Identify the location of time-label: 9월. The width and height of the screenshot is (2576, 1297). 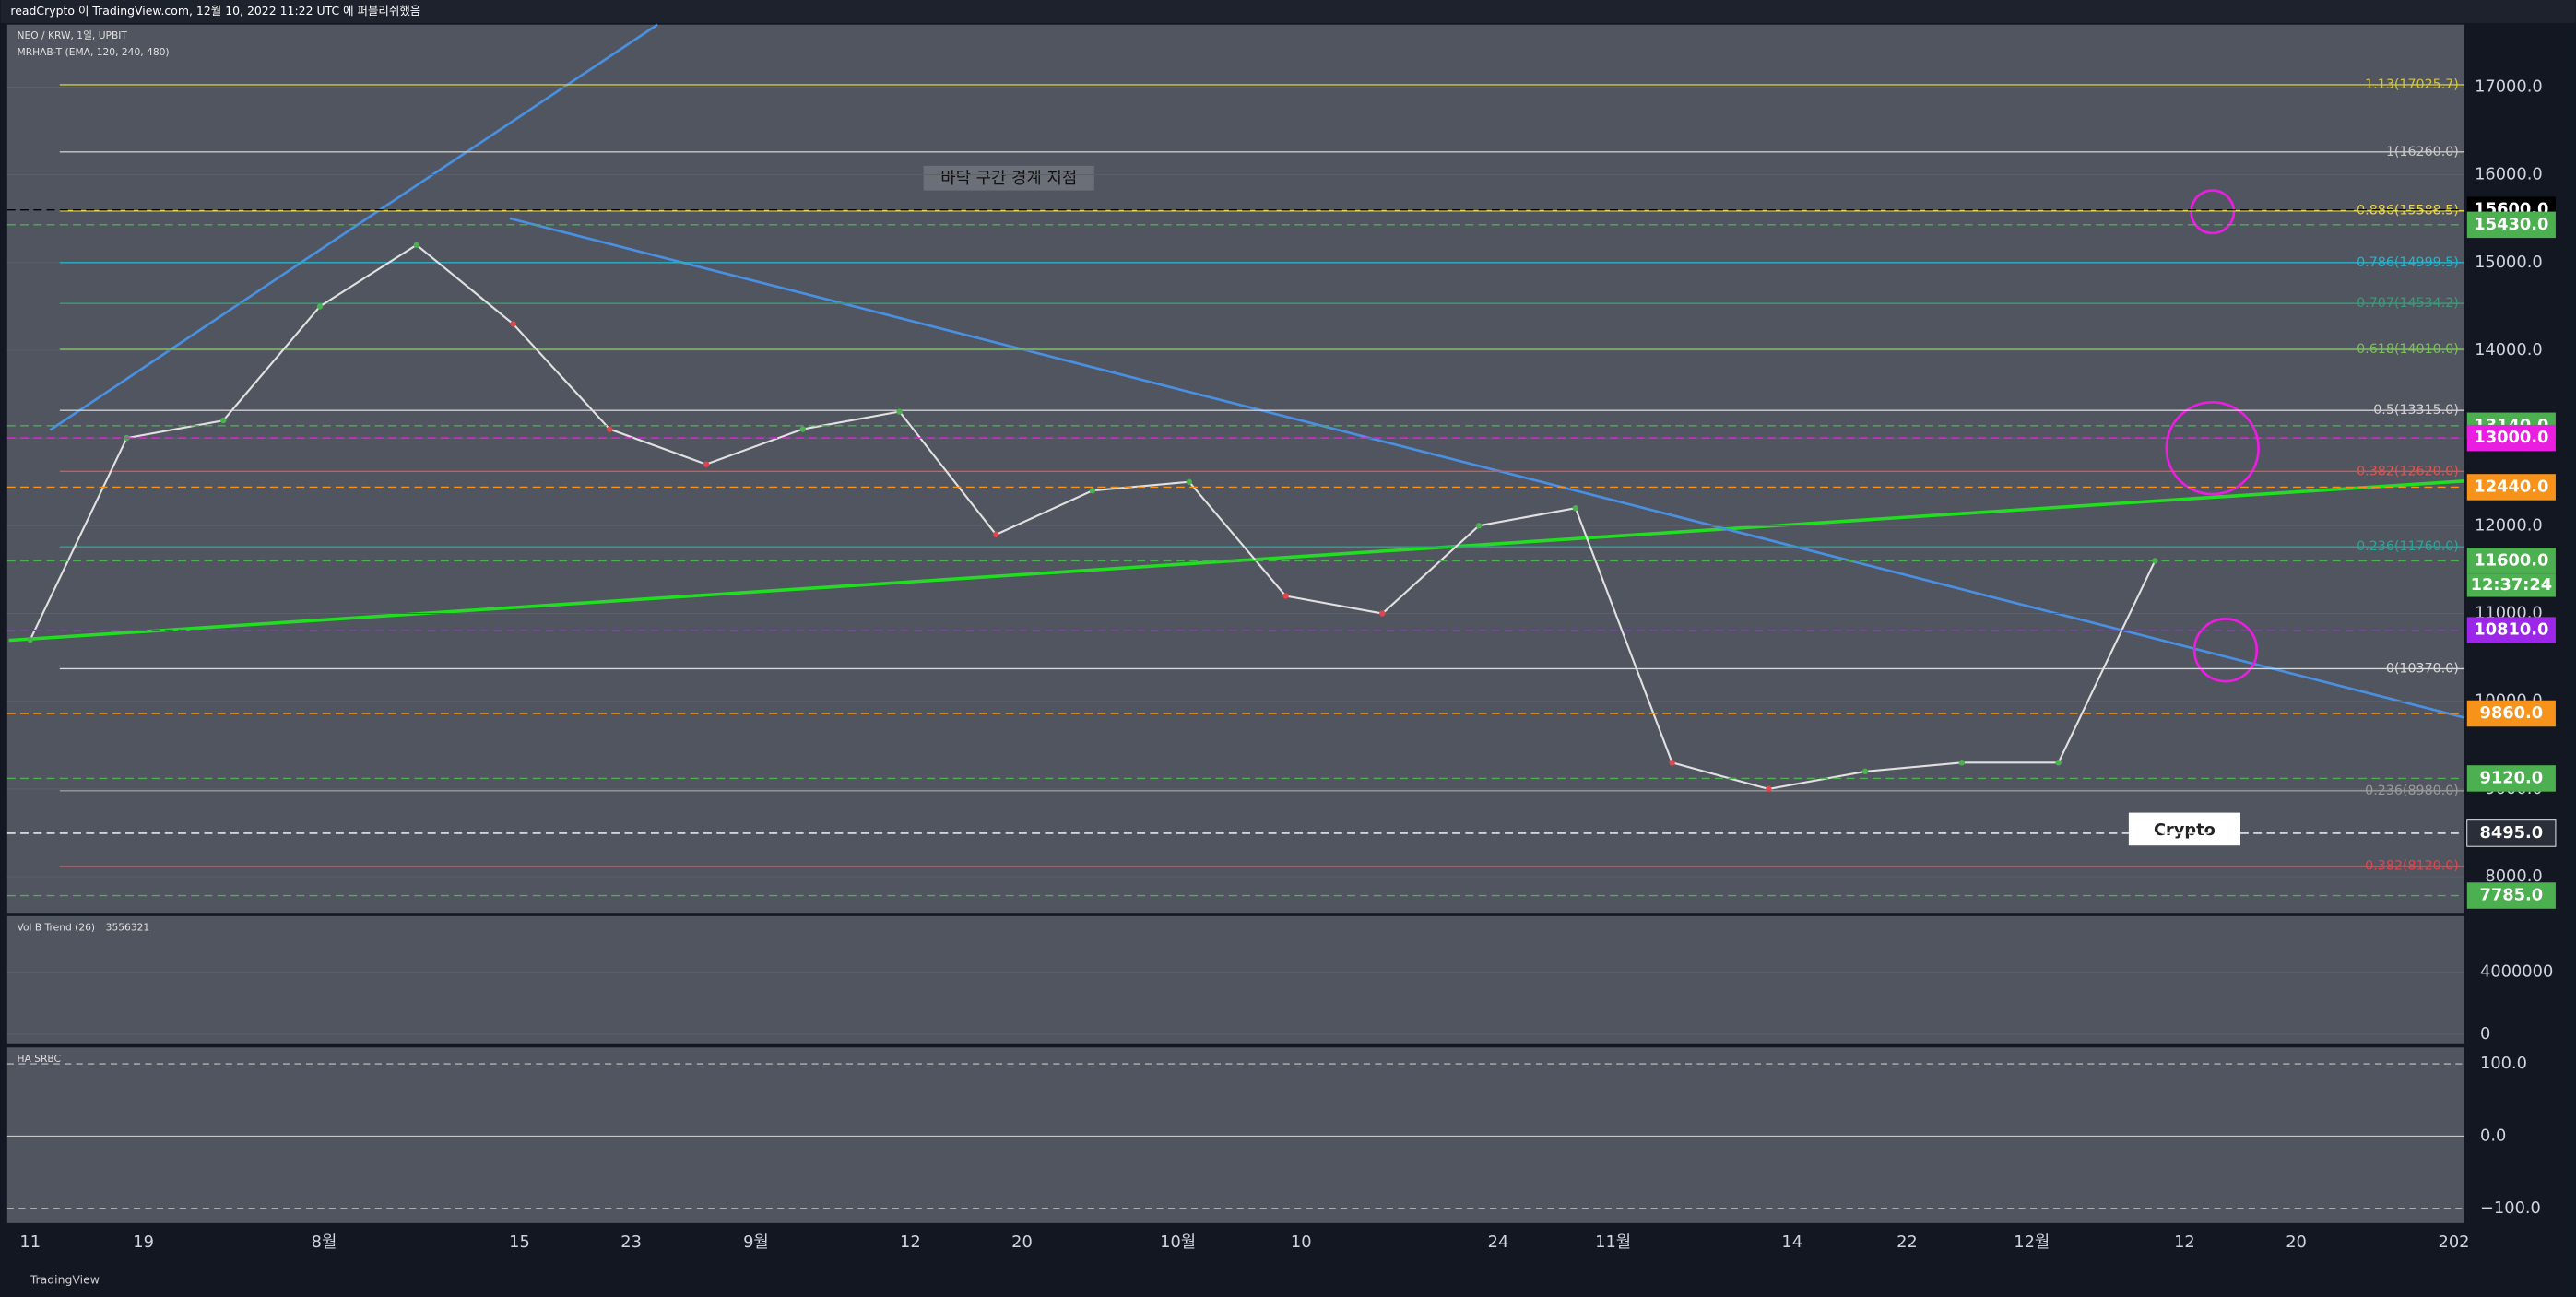
(756, 1242).